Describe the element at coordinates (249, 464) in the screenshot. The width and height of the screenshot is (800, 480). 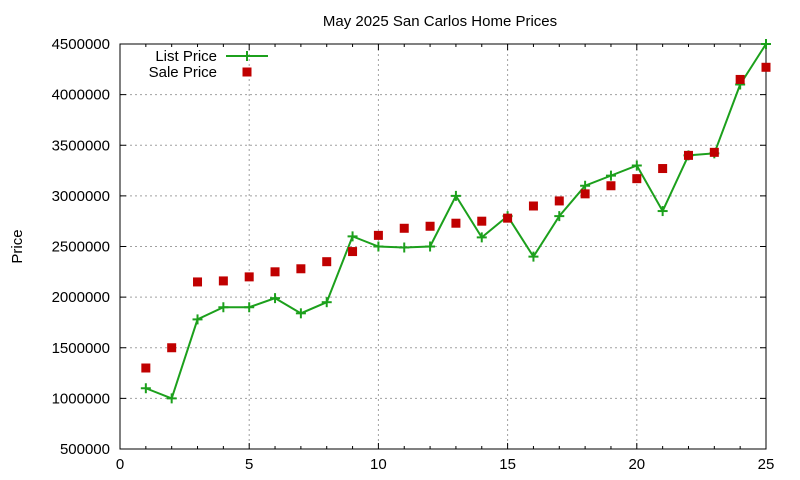
I see `x-tick-label: 5` at that location.